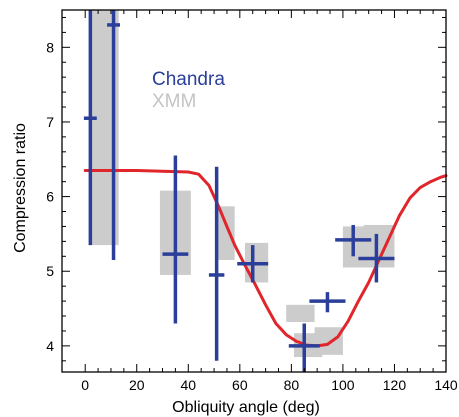 Image resolution: width=459 pixels, height=417 pixels. I want to click on y-tick-label: 8, so click(50, 47).